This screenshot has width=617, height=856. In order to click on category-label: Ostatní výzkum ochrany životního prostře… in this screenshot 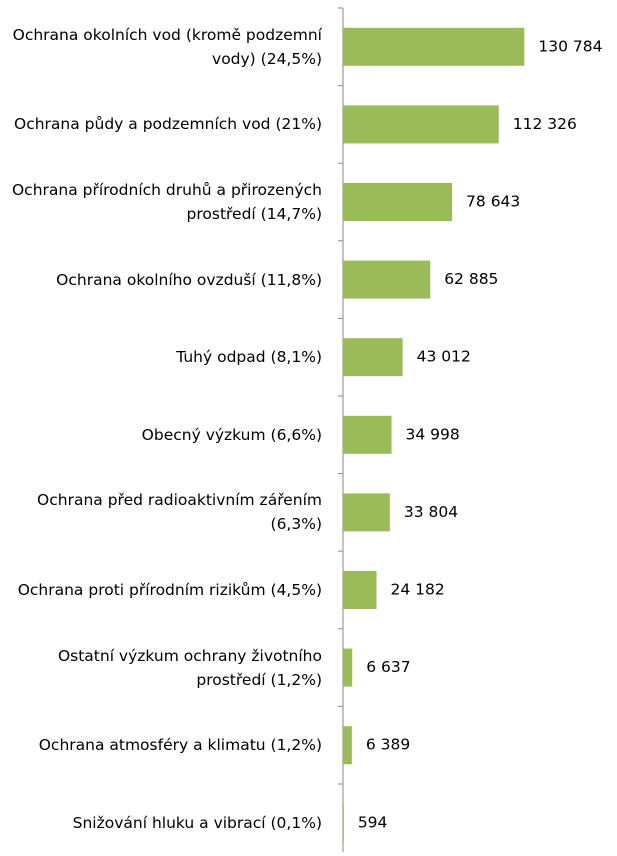, I will do `click(189, 667)`.